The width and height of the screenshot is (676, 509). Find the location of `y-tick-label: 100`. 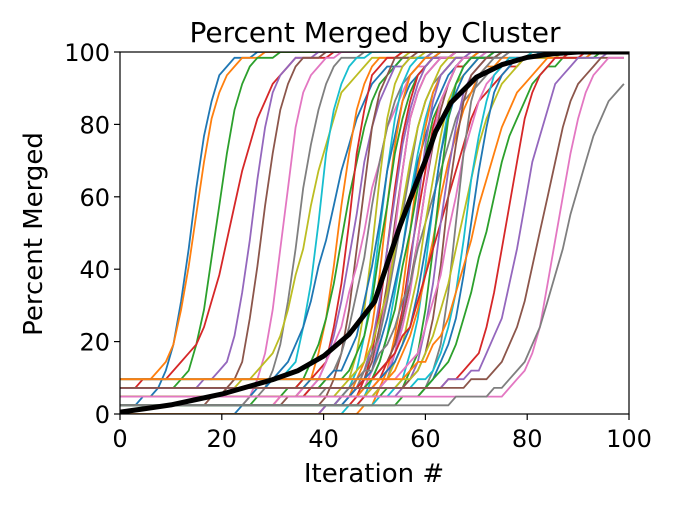

y-tick-label: 100 is located at coordinates (87, 53).